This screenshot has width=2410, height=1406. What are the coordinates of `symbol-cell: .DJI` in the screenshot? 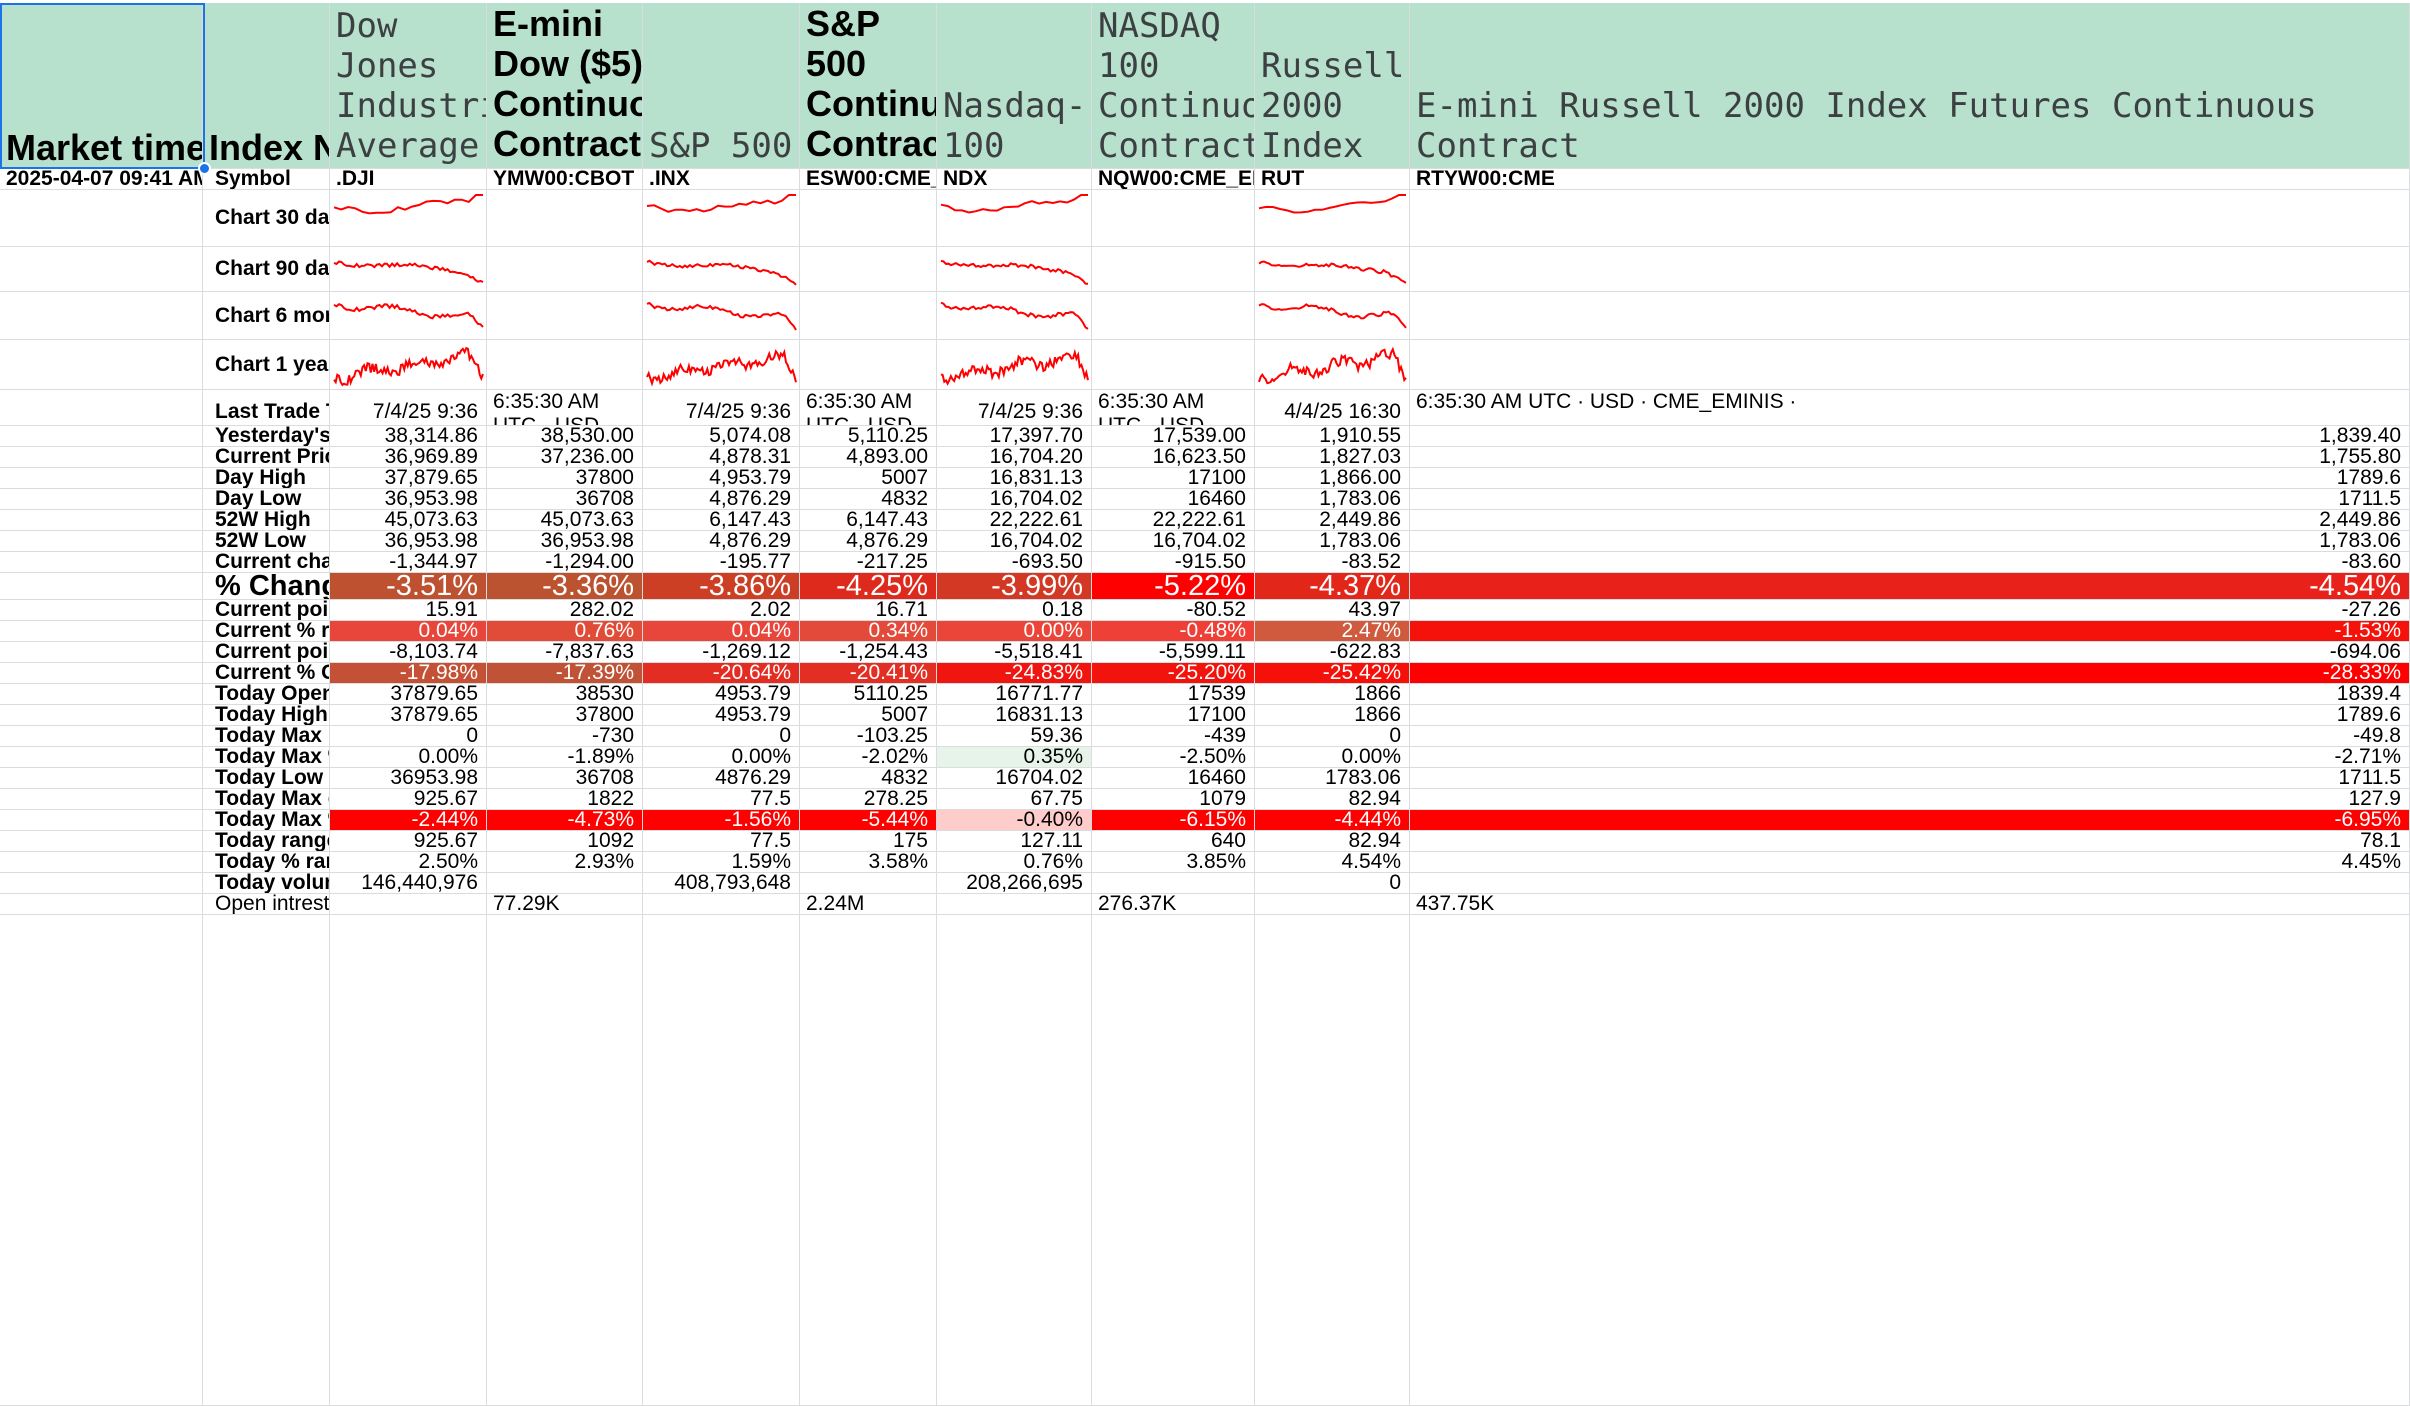 It's located at (408, 179).